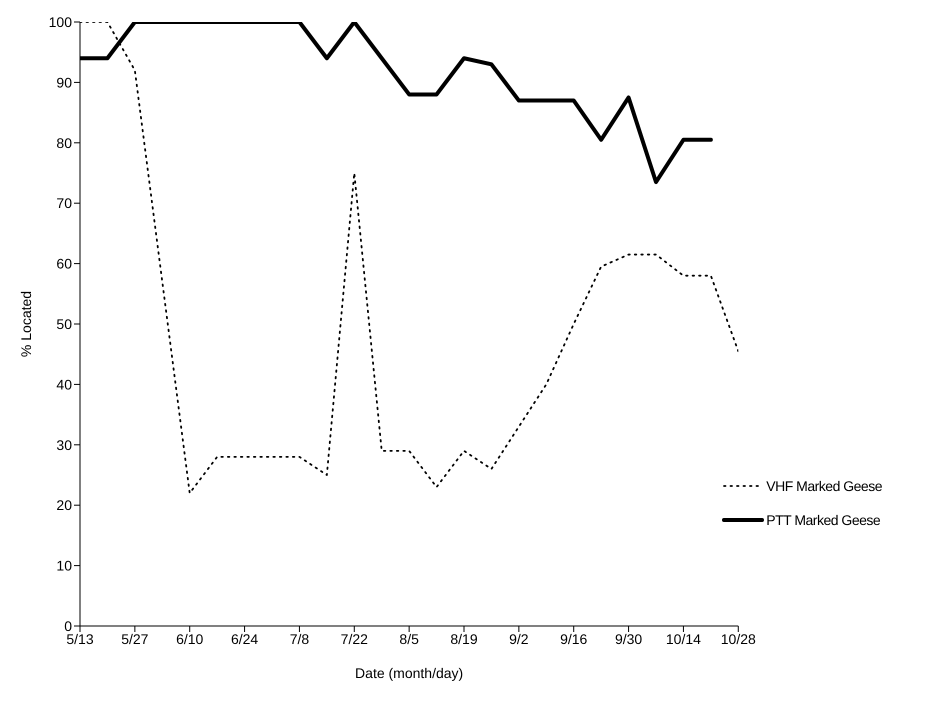 This screenshot has height=704, width=930. I want to click on legend-label: PTT Marked Geese, so click(823, 520).